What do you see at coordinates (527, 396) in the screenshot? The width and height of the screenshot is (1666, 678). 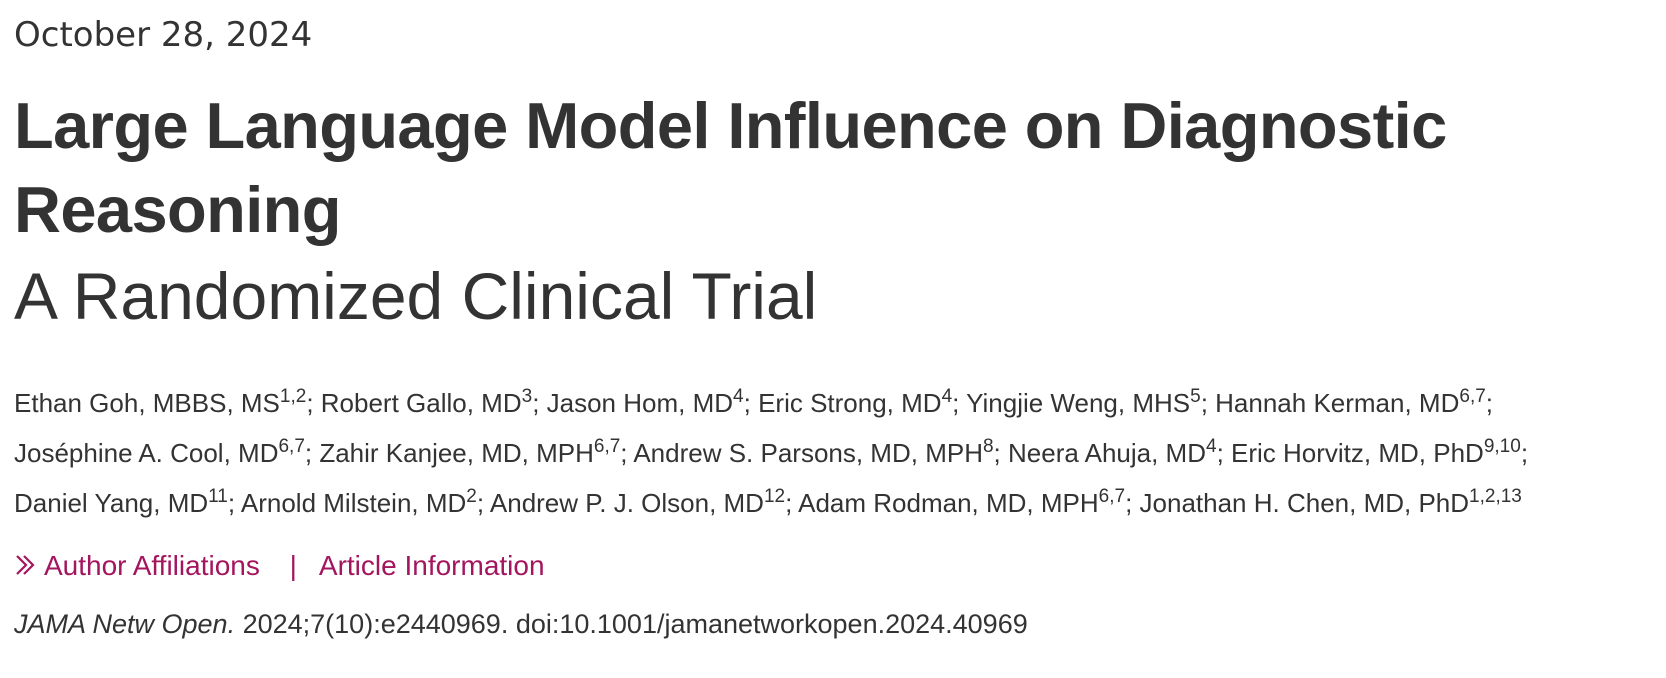 I see `affiliation-number: 3` at bounding box center [527, 396].